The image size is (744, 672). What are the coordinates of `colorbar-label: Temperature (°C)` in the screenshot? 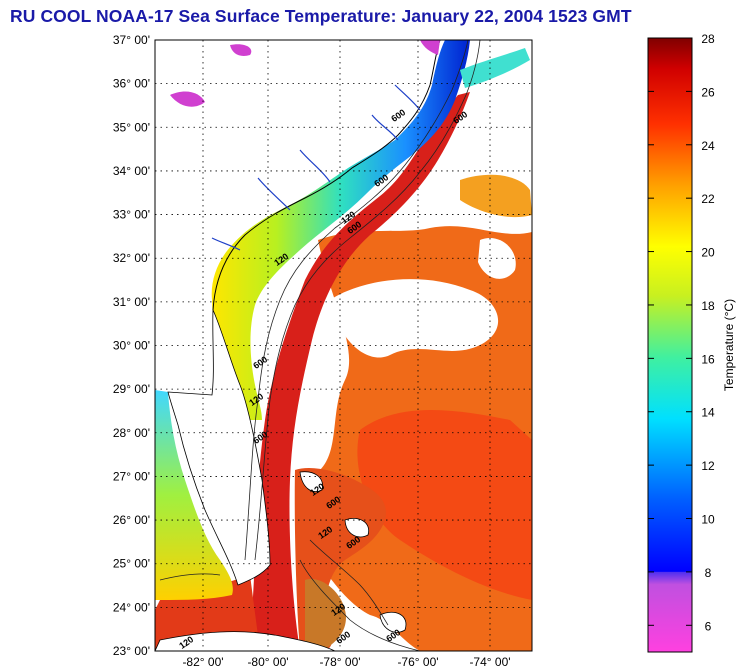 It's located at (729, 345).